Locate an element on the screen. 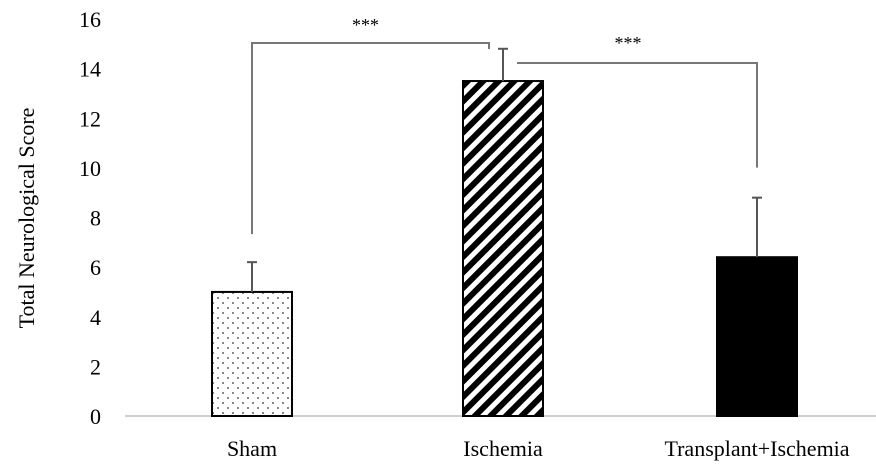 The image size is (876, 466). y-tick-label: 2 is located at coordinates (95, 366).